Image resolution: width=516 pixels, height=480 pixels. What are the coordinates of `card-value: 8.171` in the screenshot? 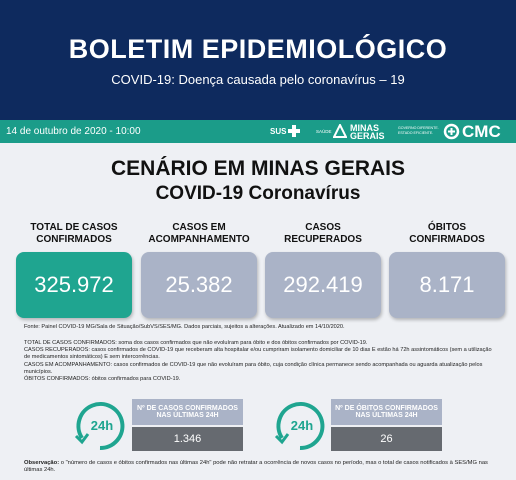 It's located at (447, 285).